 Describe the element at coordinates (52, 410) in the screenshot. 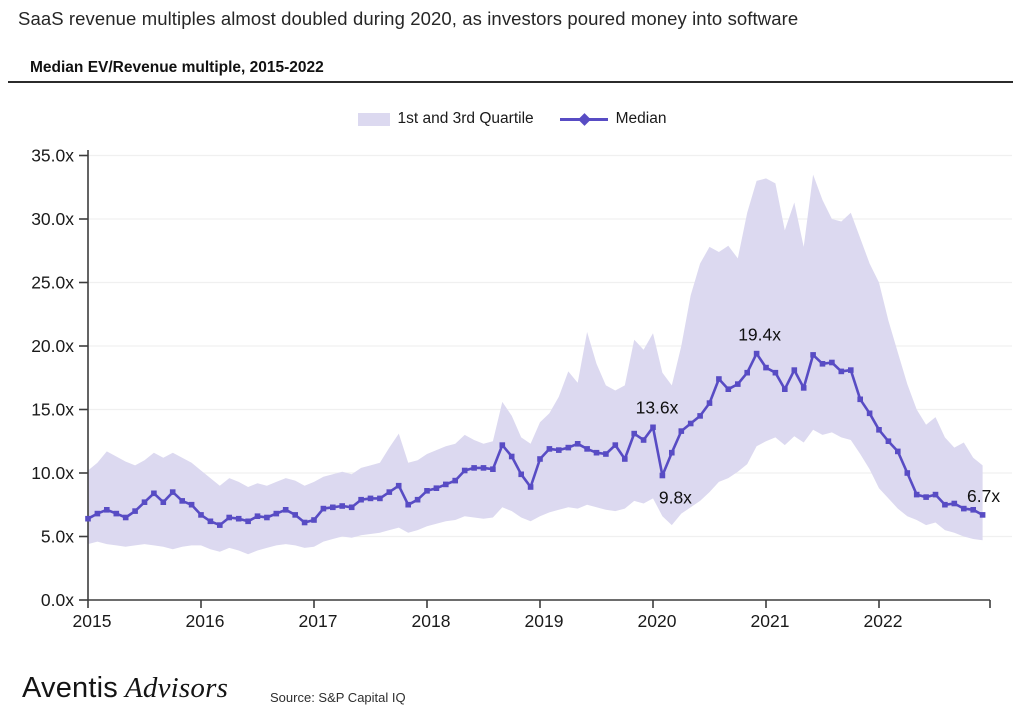

I see `y-tick-label: 15.0x` at that location.